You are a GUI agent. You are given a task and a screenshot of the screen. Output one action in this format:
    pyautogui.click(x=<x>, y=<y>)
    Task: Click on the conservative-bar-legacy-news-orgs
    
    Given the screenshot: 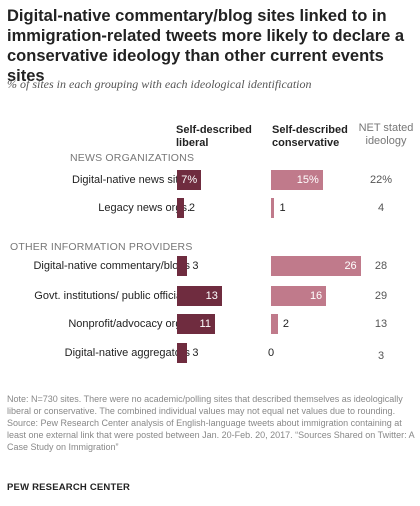 What is the action you would take?
    pyautogui.click(x=273, y=208)
    